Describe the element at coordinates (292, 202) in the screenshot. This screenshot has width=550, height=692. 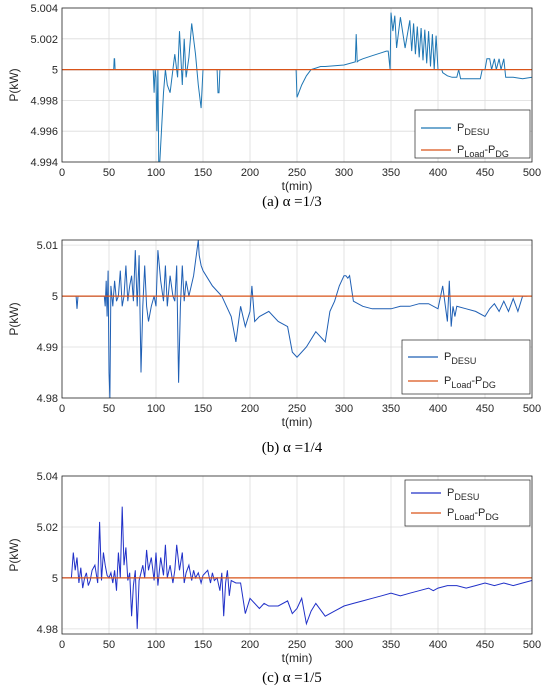
I see `chart-caption: (a) α =1/3` at that location.